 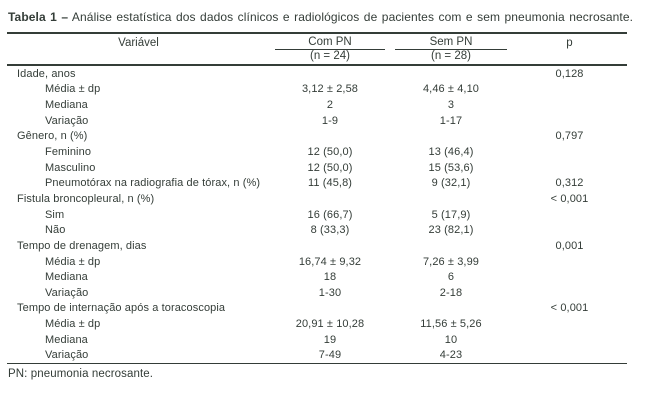 I want to click on table-row: Variação 1-30 2-18, so click(x=317, y=293).